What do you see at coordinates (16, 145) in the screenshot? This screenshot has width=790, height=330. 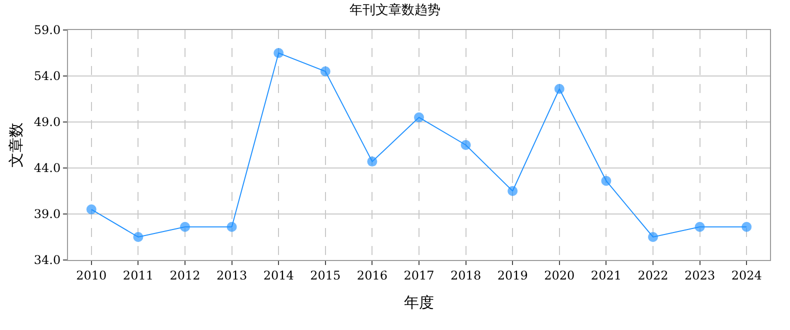 I see `y-axis-title: 文章数` at bounding box center [16, 145].